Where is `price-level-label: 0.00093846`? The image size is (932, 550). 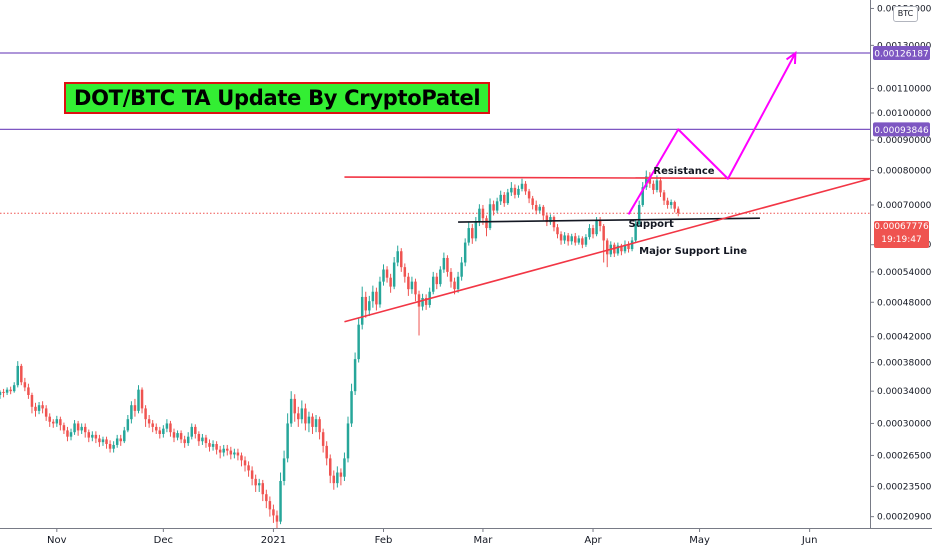
price-level-label: 0.00093846 is located at coordinates (901, 131).